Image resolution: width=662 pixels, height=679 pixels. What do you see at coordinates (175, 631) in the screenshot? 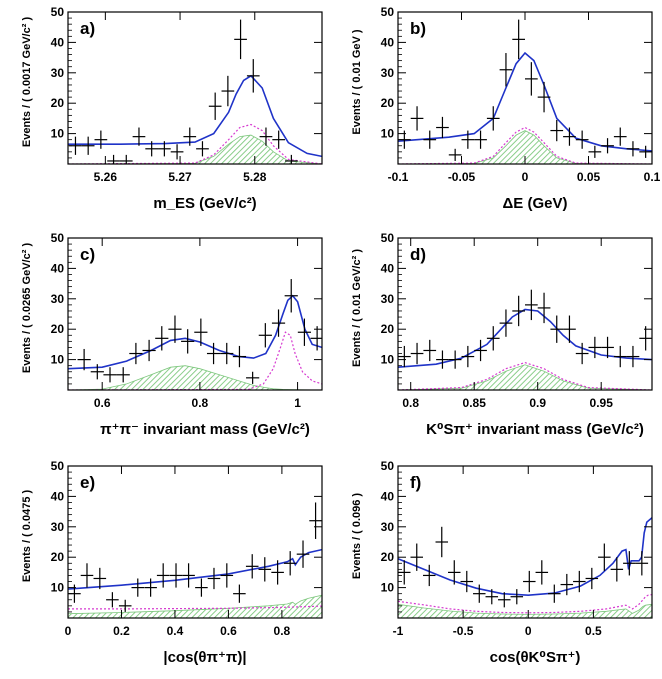
I see `x-tick-label: 0.4` at bounding box center [175, 631].